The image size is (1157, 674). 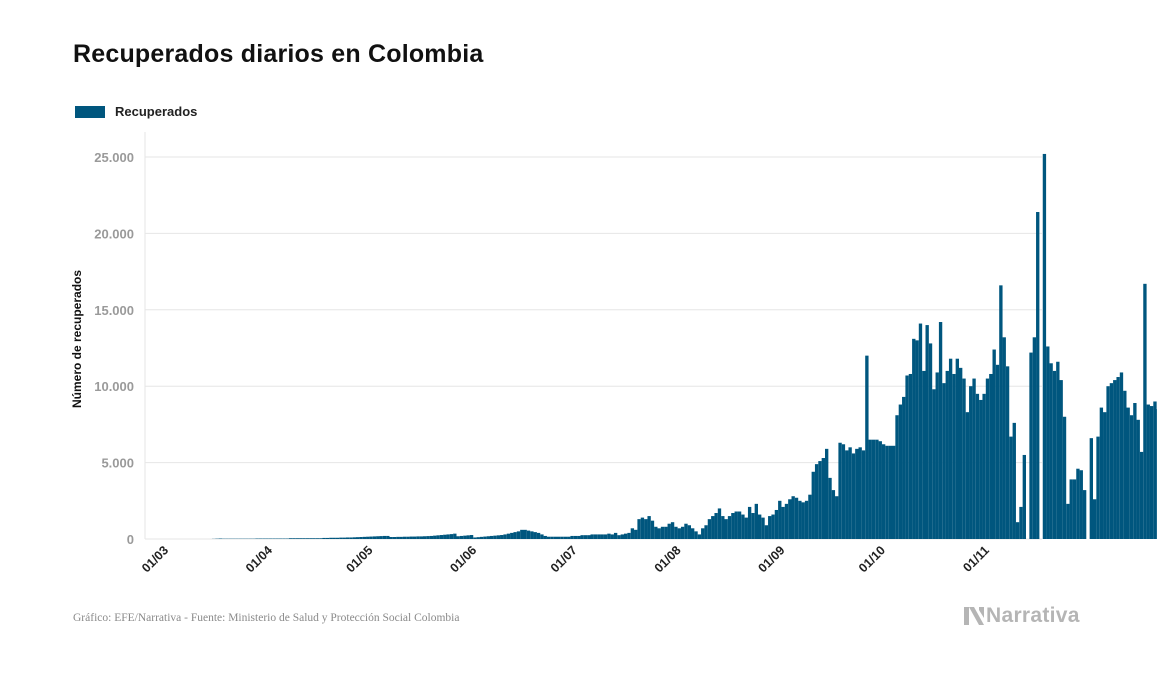 I want to click on x-tick-label: 01/03, so click(x=155, y=559).